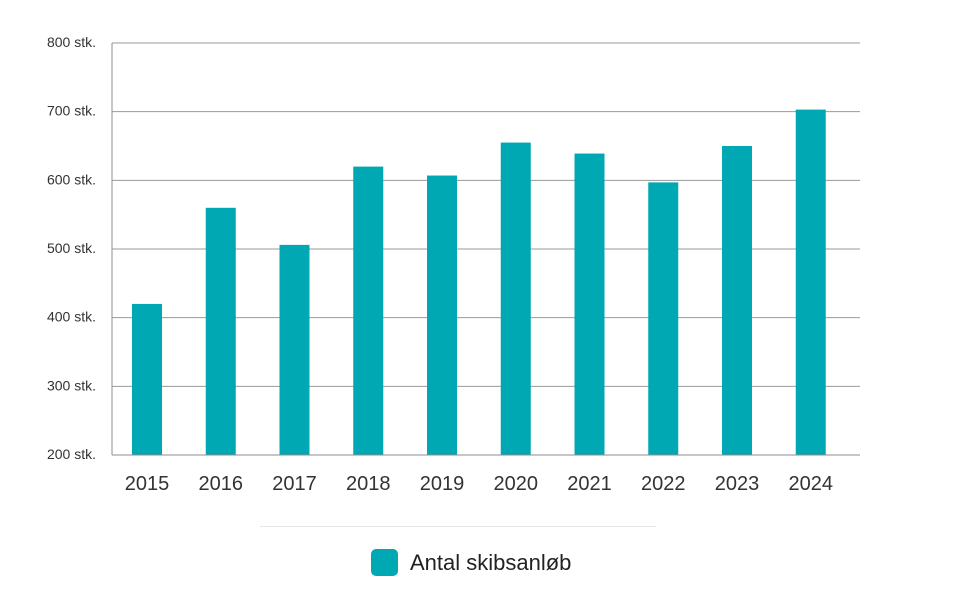 The height and width of the screenshot is (596, 974). What do you see at coordinates (71, 454) in the screenshot?
I see `y-tick-label: 200 stk.` at bounding box center [71, 454].